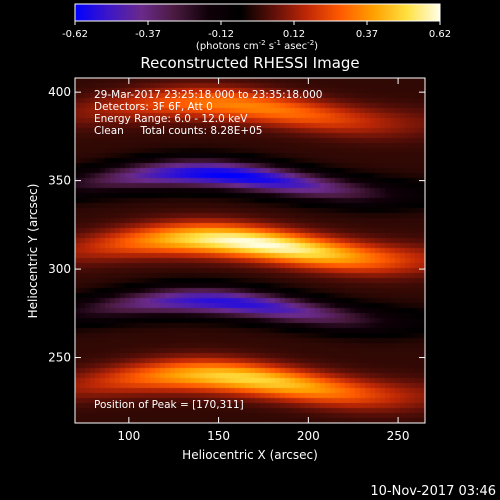 The width and height of the screenshot is (500, 500). What do you see at coordinates (250, 455) in the screenshot?
I see `x-axis-label: Heliocentric X (arcsec)` at bounding box center [250, 455].